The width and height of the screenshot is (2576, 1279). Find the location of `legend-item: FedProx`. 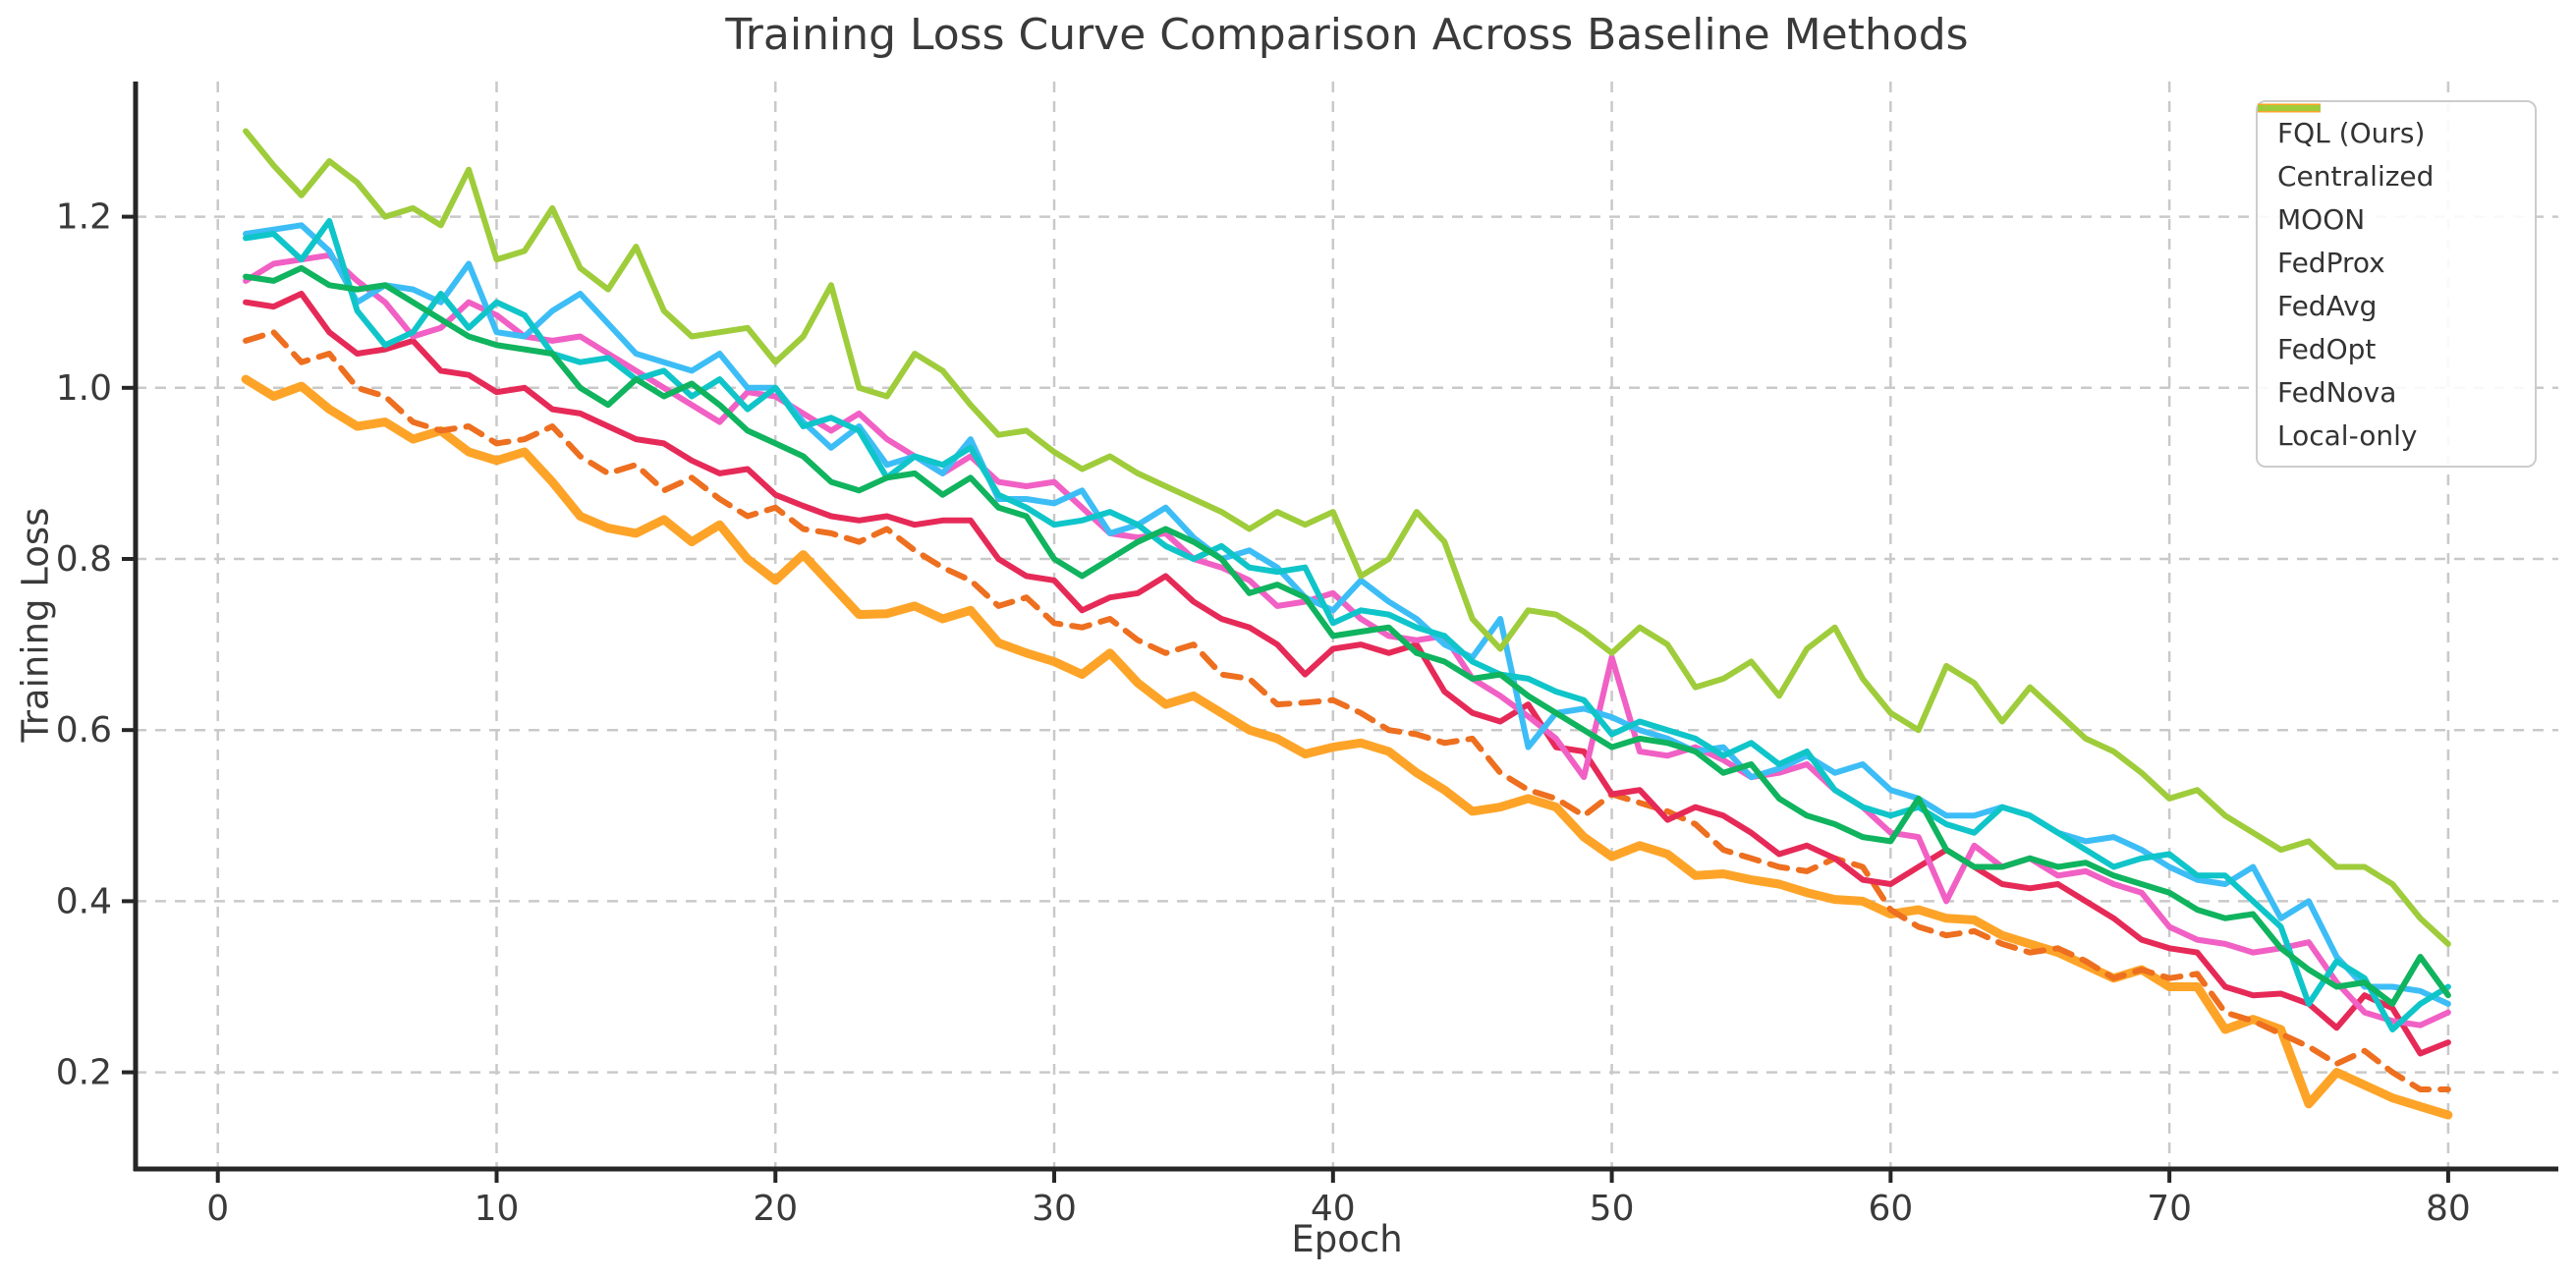

legend-item: FedProx is located at coordinates (2396, 194).